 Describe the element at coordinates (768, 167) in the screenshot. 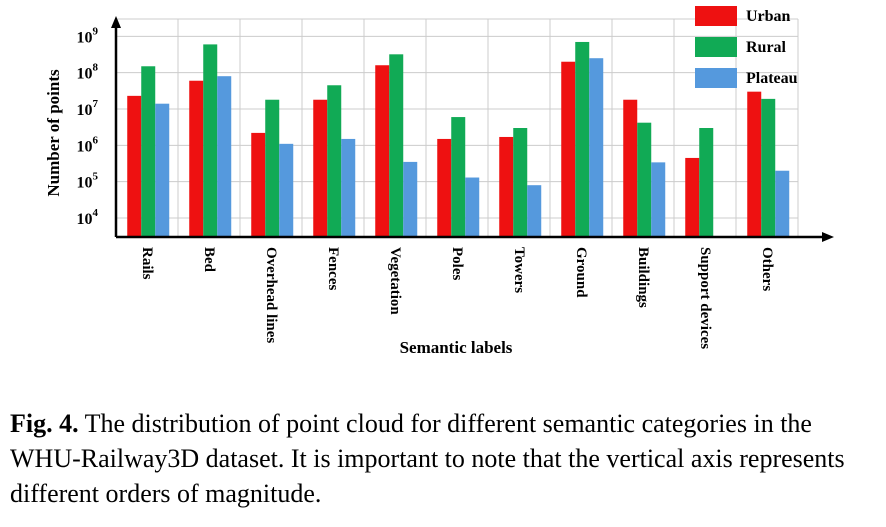

I see `bar-rural-others` at that location.